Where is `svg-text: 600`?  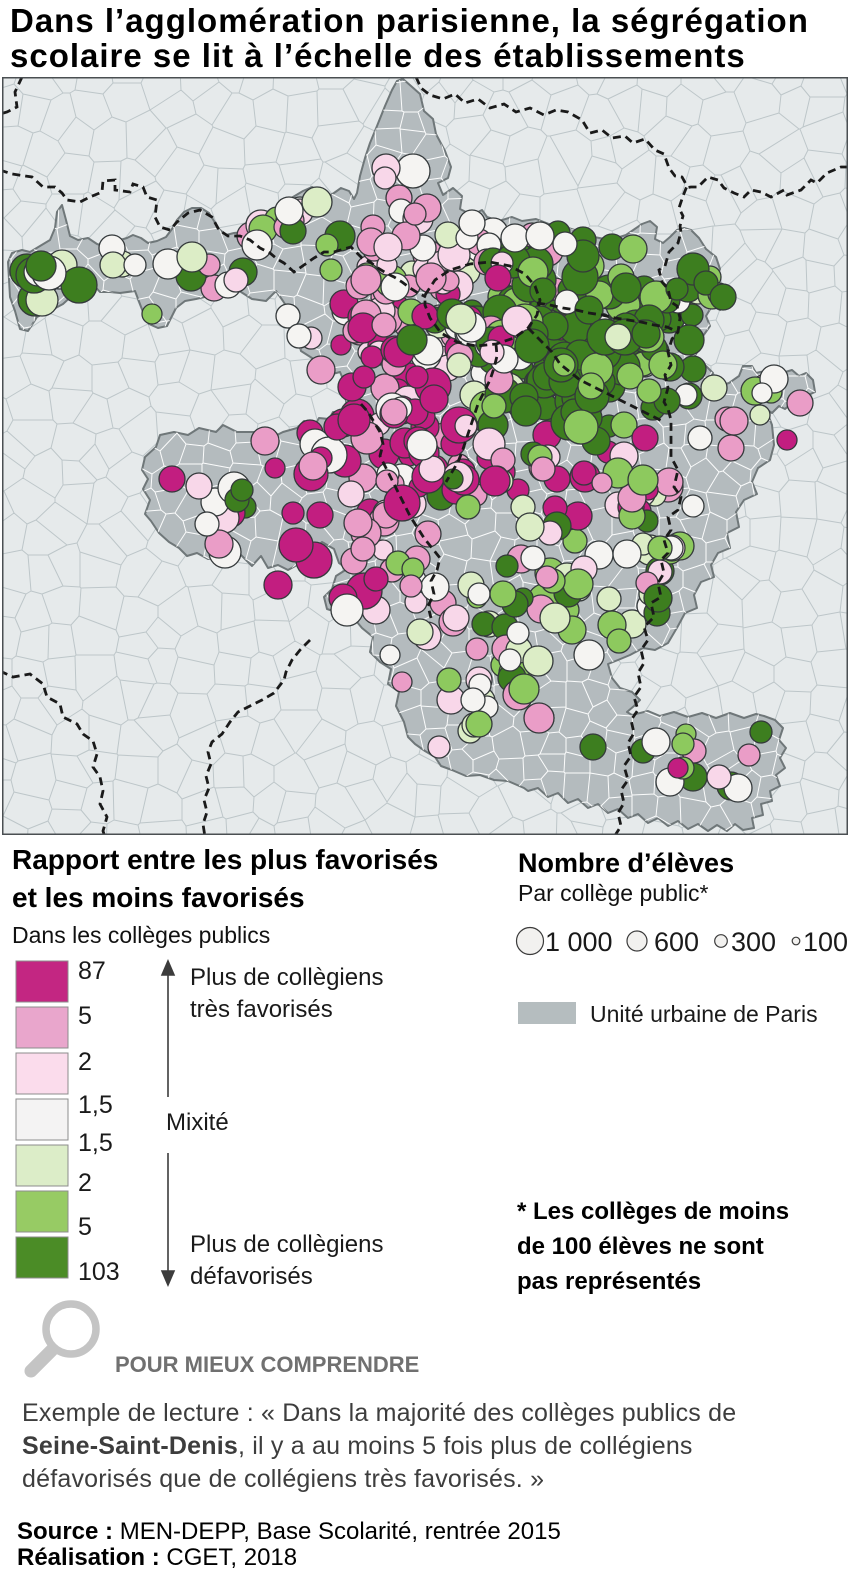 svg-text: 600 is located at coordinates (676, 942).